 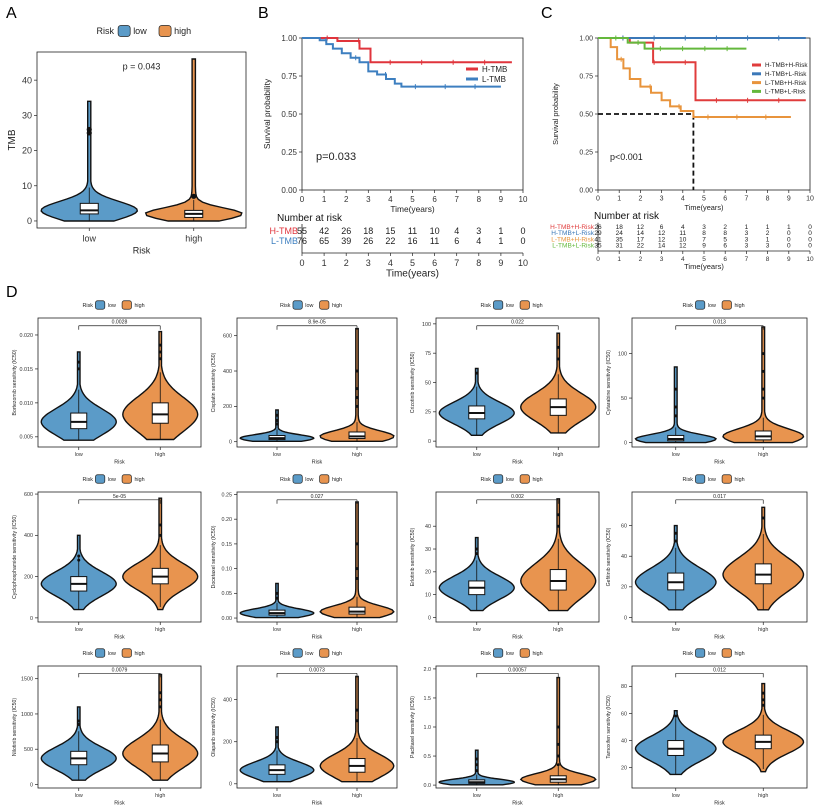 What do you see at coordinates (12, 292) in the screenshot?
I see `panel-label-d: D` at bounding box center [12, 292].